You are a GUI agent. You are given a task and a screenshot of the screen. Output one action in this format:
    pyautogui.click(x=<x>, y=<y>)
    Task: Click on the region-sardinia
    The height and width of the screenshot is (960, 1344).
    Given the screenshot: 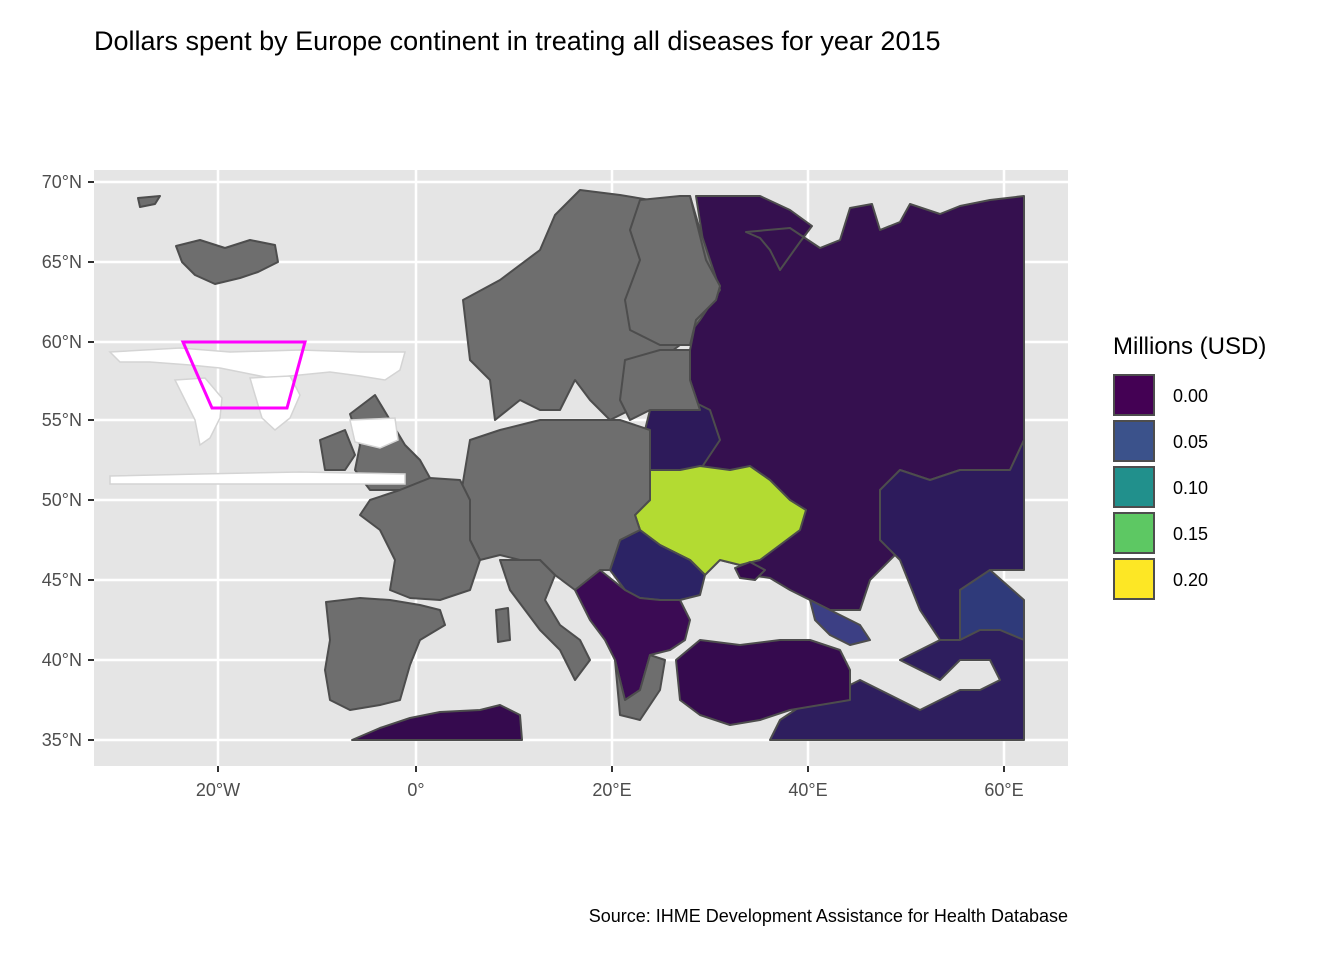 What is the action you would take?
    pyautogui.click(x=503, y=625)
    